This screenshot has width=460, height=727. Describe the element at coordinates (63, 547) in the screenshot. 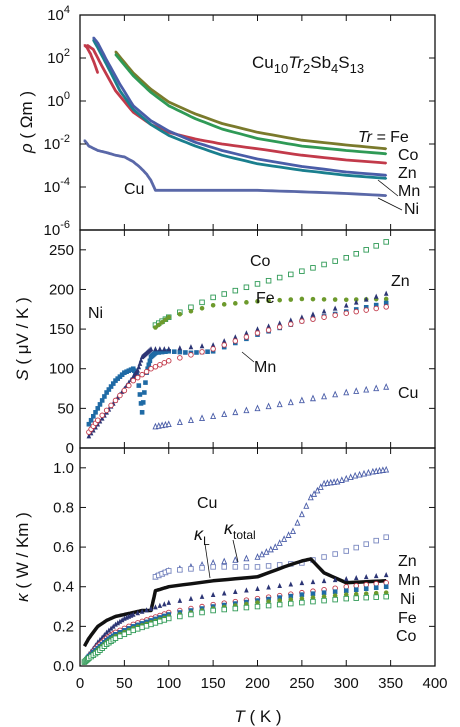

I see `y-tick-label: 0.6` at that location.